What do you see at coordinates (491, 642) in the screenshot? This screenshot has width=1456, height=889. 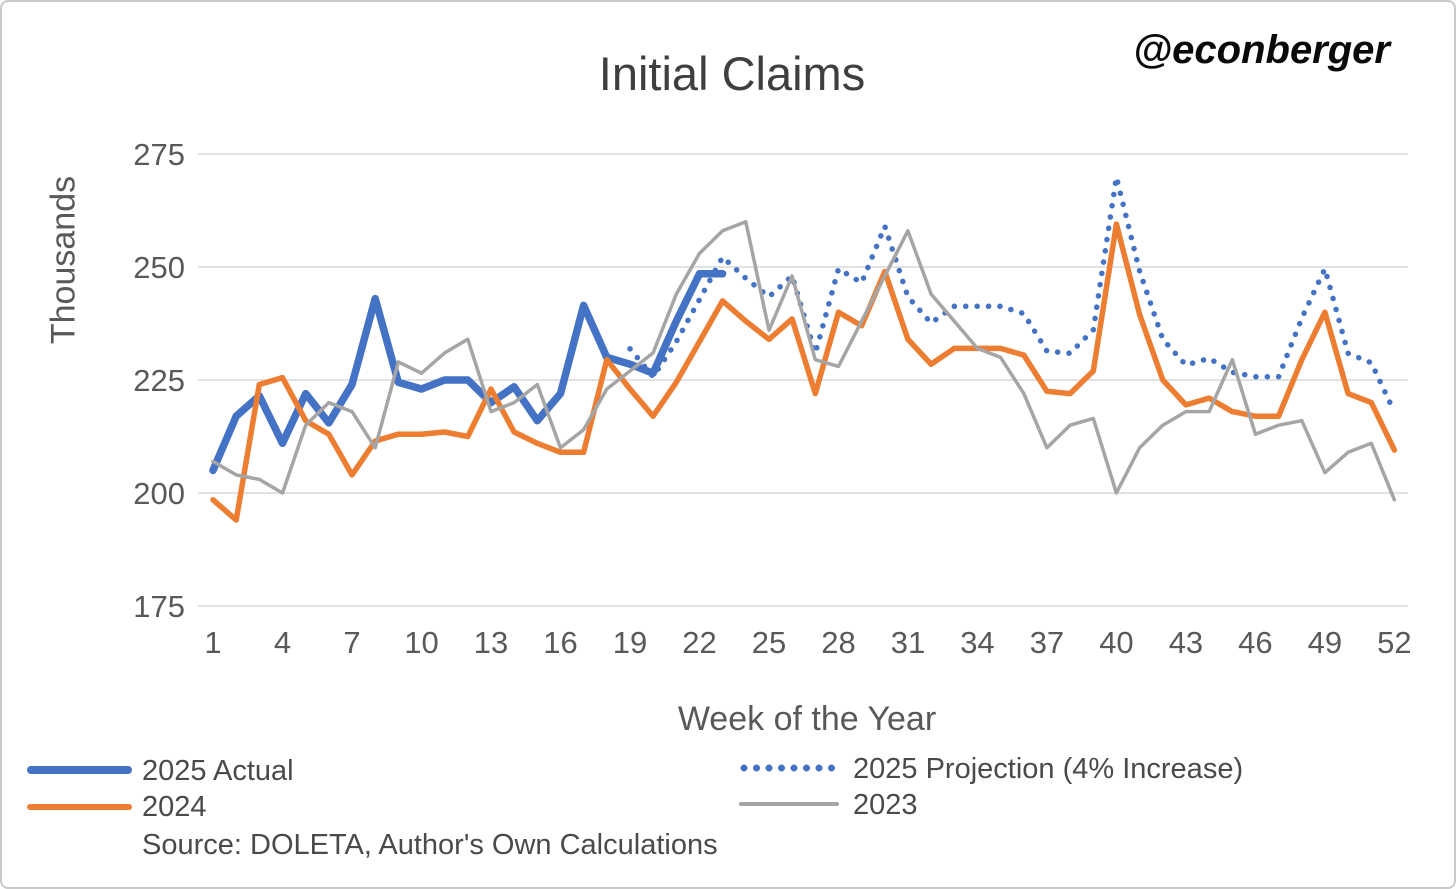 I see `x-tick-label-13: 13` at bounding box center [491, 642].